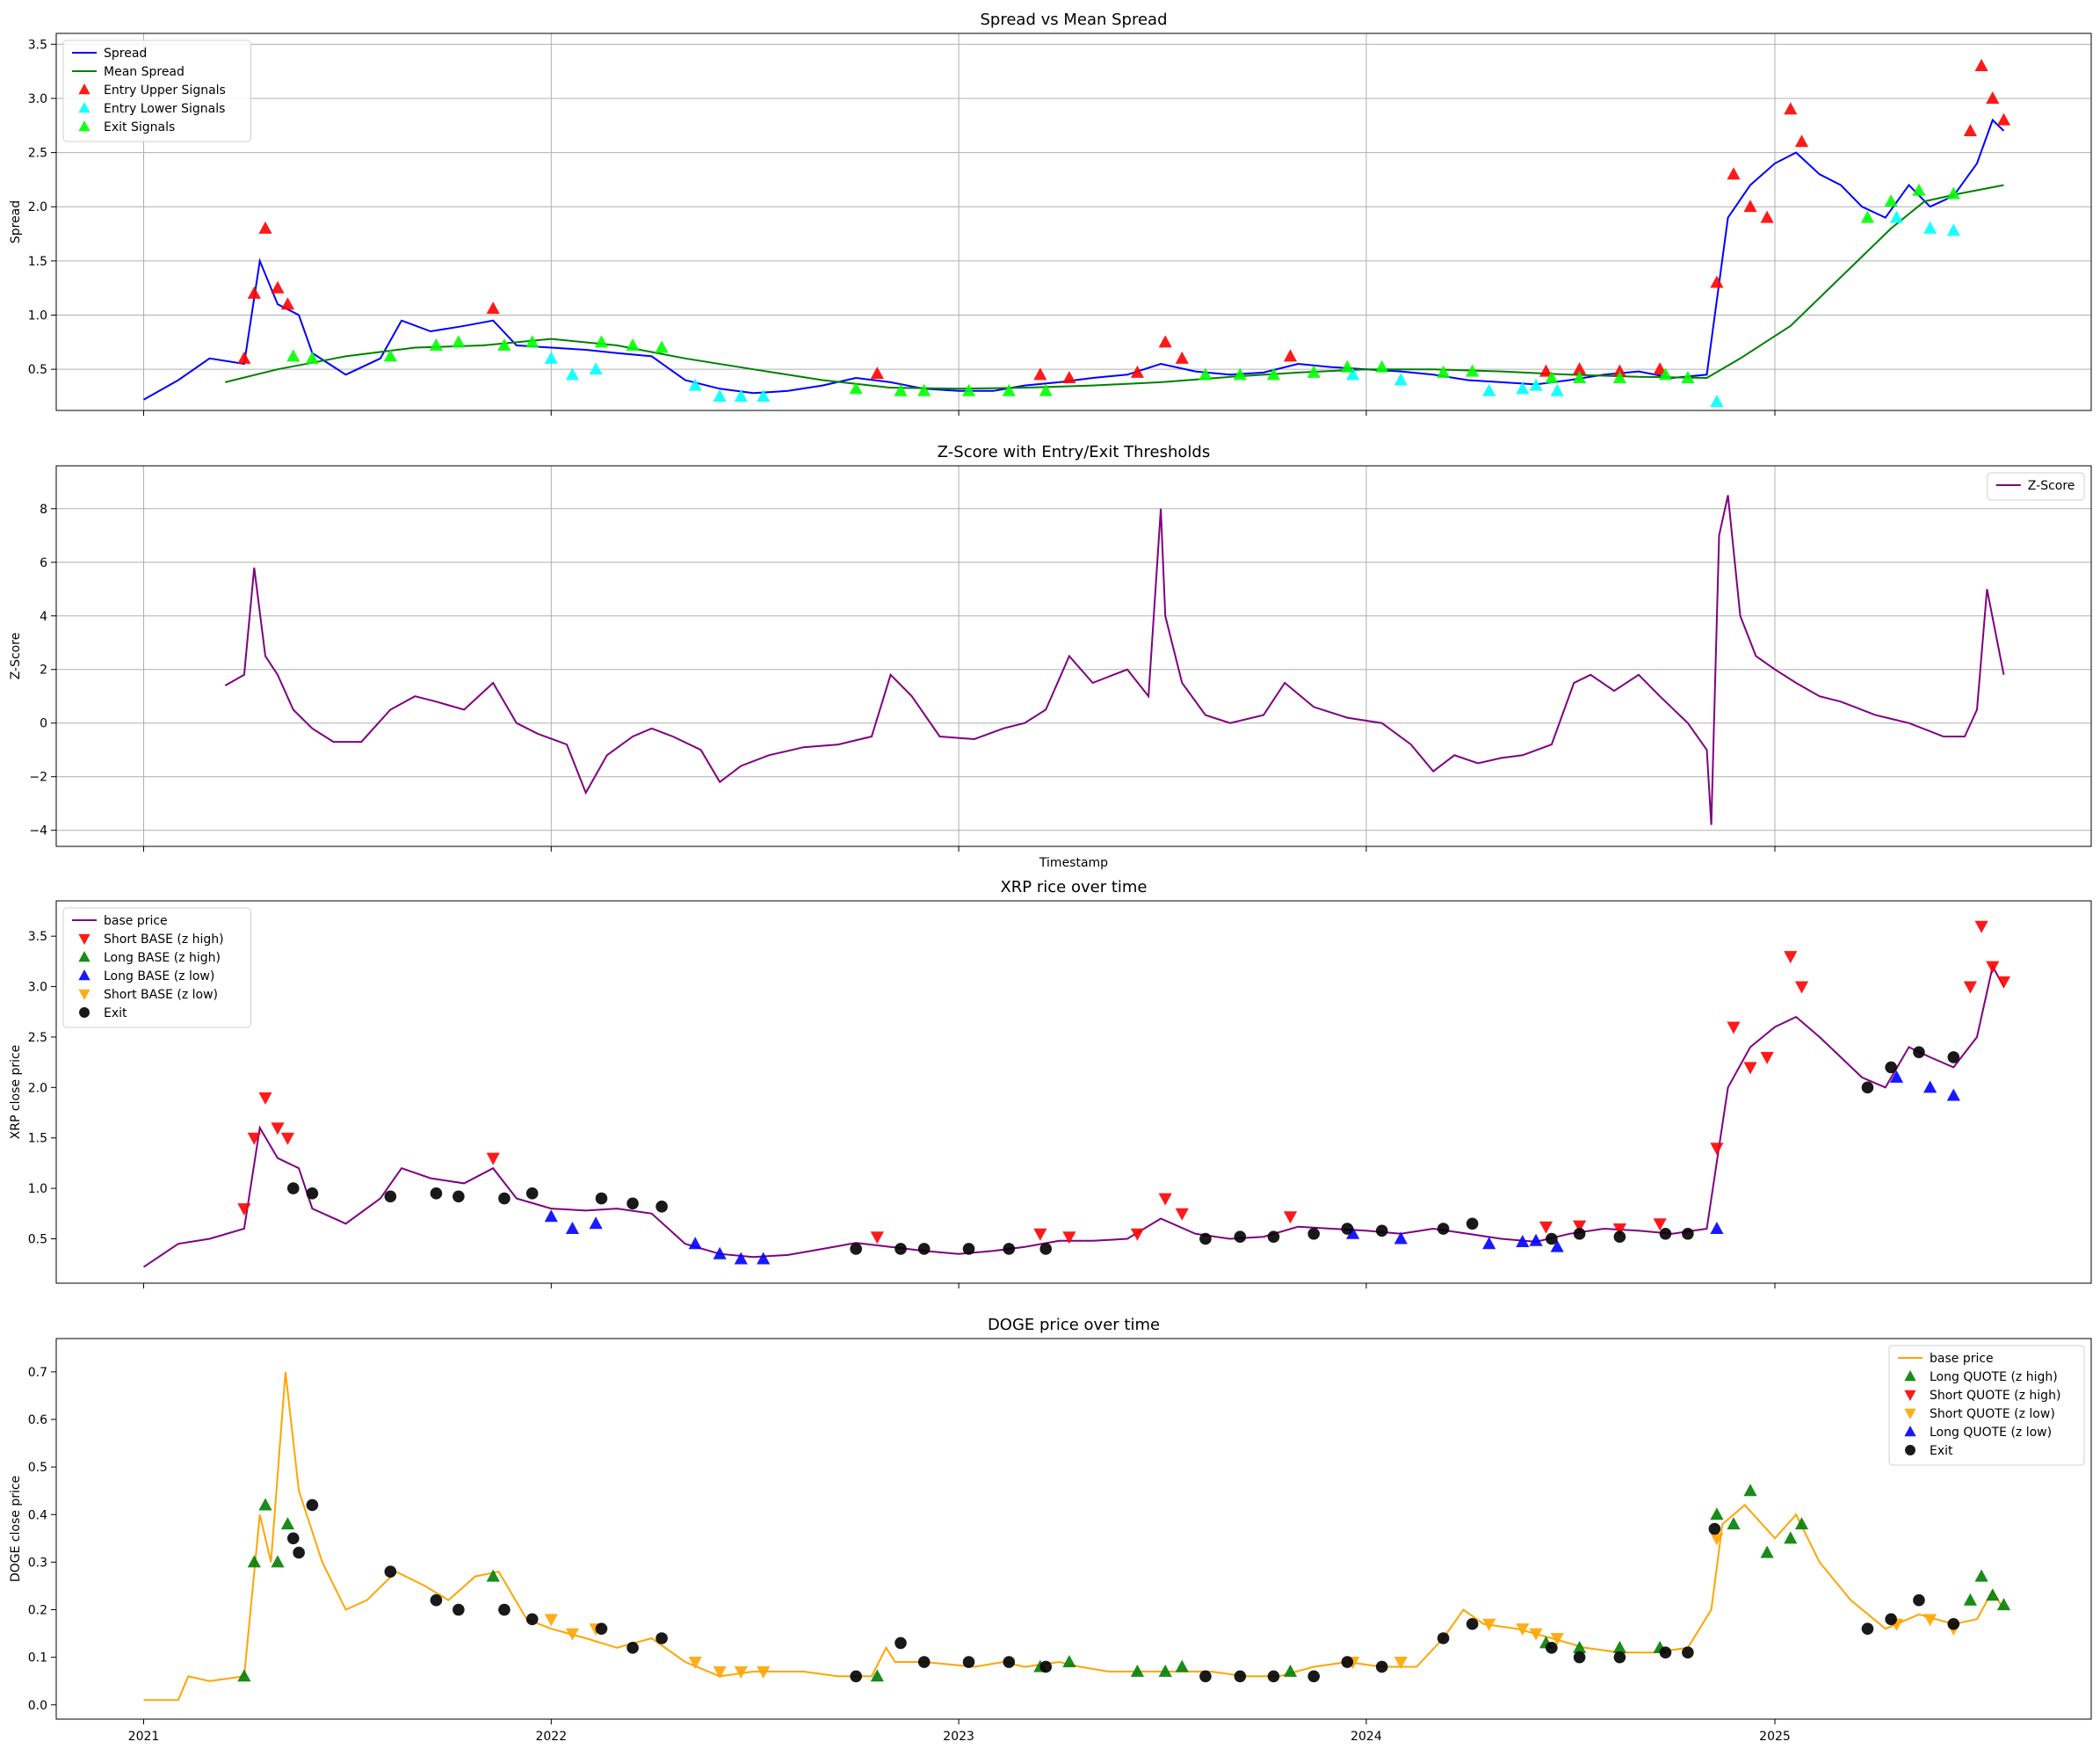 The image size is (2100, 1749). I want to click on x-tick-label: 2023, so click(958, 1737).